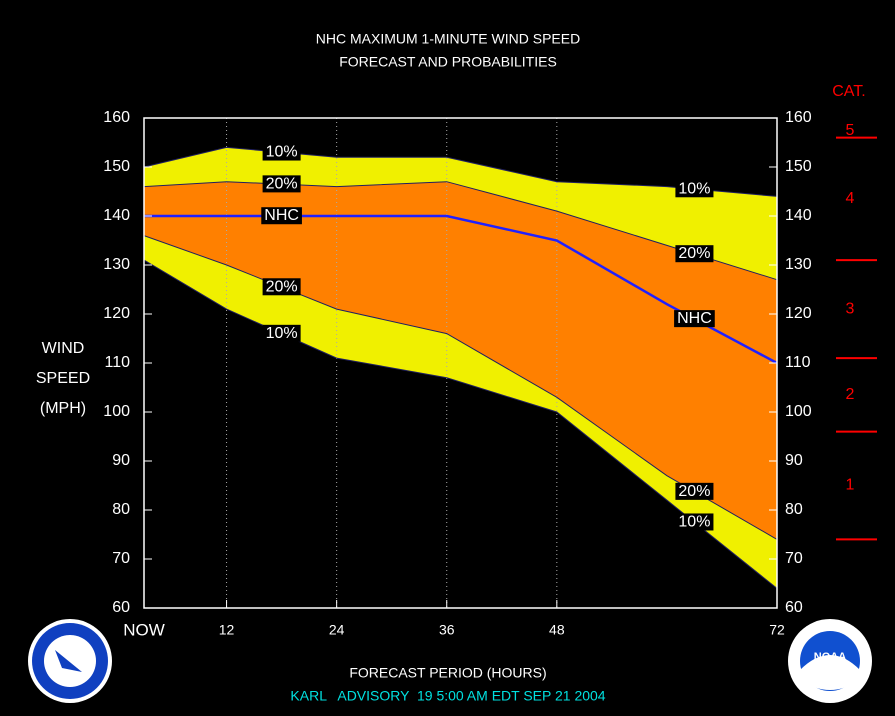  Describe the element at coordinates (798, 313) in the screenshot. I see `y2-tick-label: 120` at that location.